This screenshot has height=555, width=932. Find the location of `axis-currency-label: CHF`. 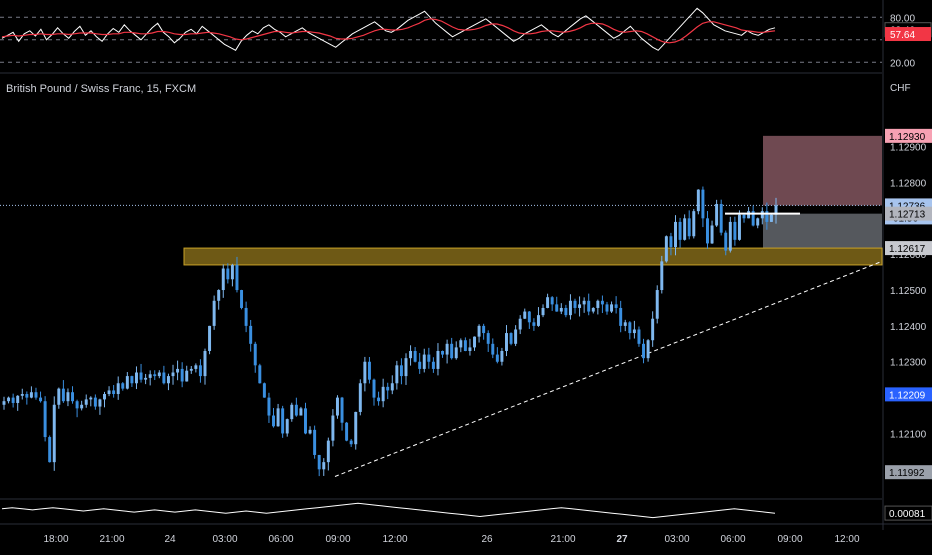

axis-currency-label: CHF is located at coordinates (900, 88).